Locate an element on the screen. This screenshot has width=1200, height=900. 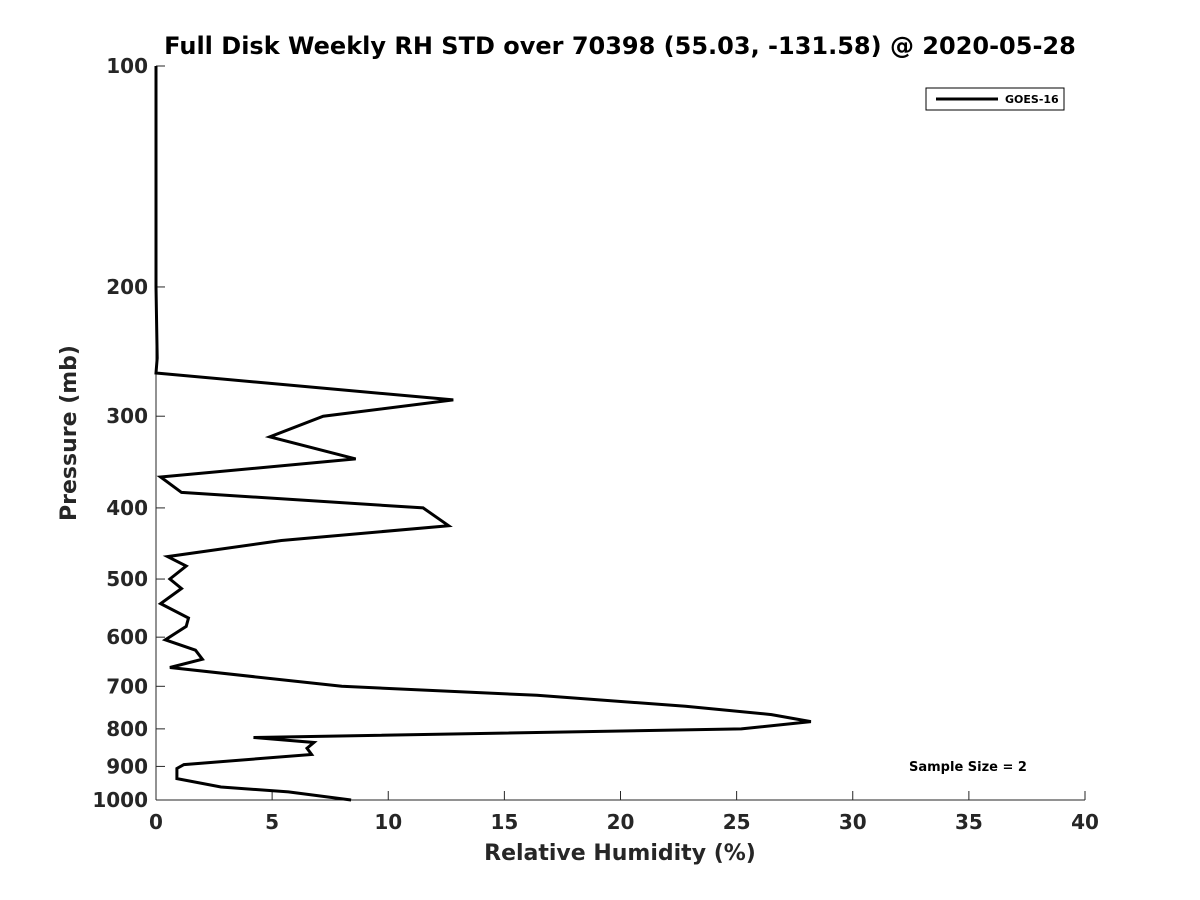
x-axis-ticks: 0 5 10 15 20 25 30 35 40 is located at coordinates (624, 812).